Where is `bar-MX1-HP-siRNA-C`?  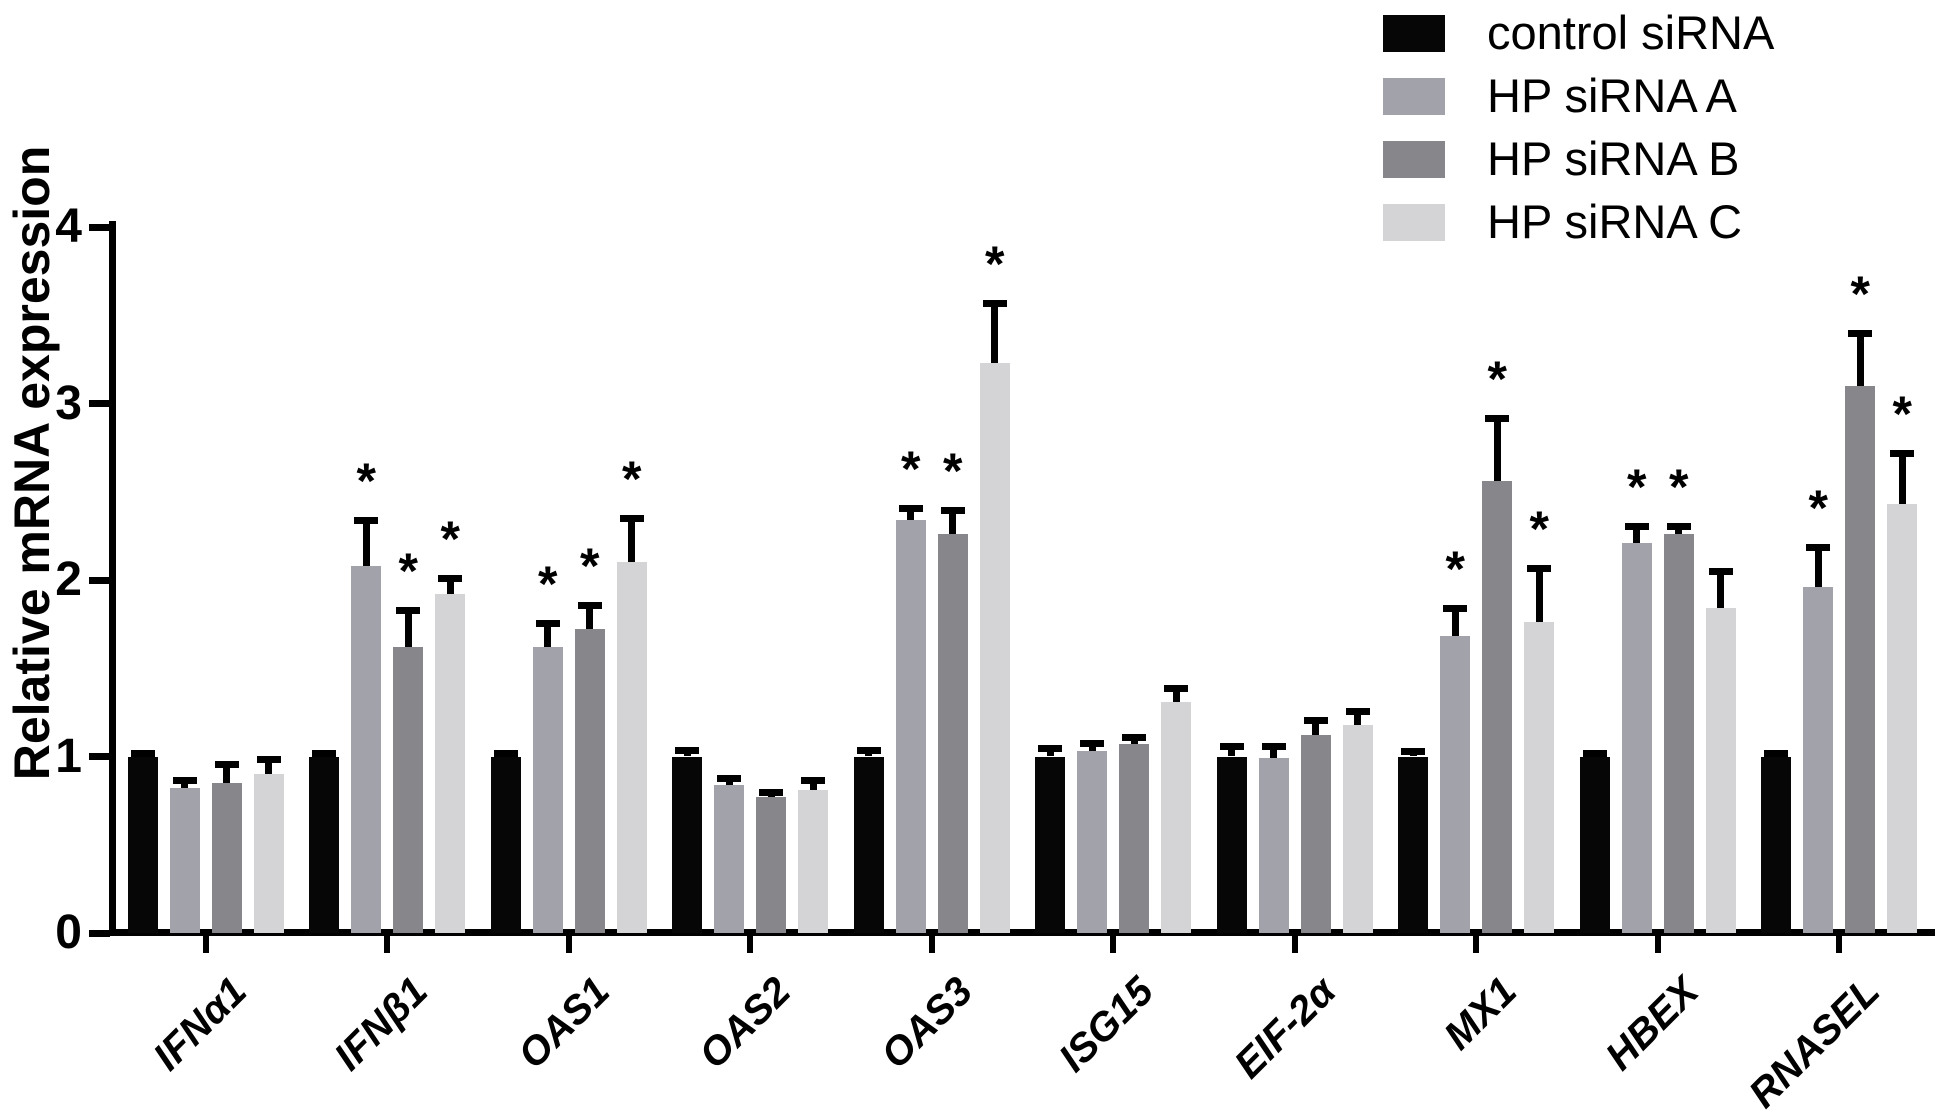
bar-MX1-HP-siRNA-C is located at coordinates (1539, 777).